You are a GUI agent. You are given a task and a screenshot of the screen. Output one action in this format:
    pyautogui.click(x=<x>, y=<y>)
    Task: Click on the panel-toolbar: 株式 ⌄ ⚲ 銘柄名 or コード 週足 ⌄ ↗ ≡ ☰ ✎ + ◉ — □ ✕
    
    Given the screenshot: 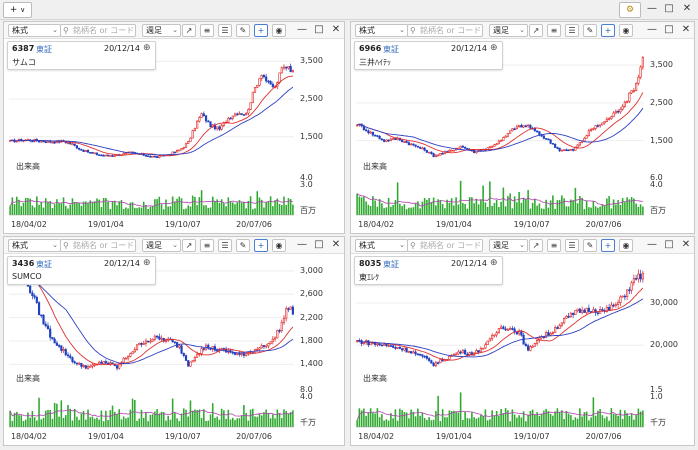 What is the action you would take?
    pyautogui.click(x=174, y=30)
    